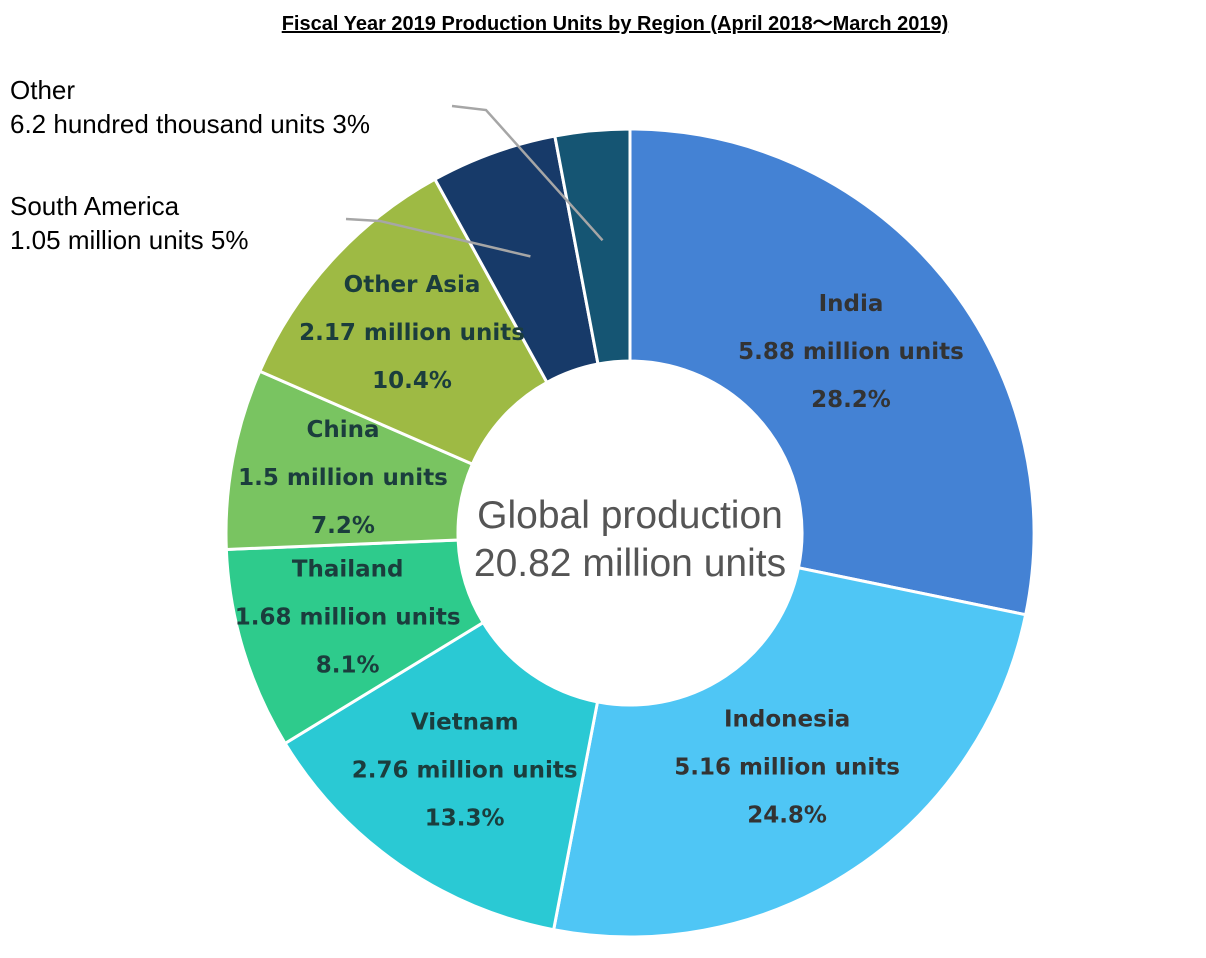 This screenshot has width=1206, height=958. I want to click on slice-label-indonesia: Indonesia 5.16 million units 24.8%, so click(787, 767).